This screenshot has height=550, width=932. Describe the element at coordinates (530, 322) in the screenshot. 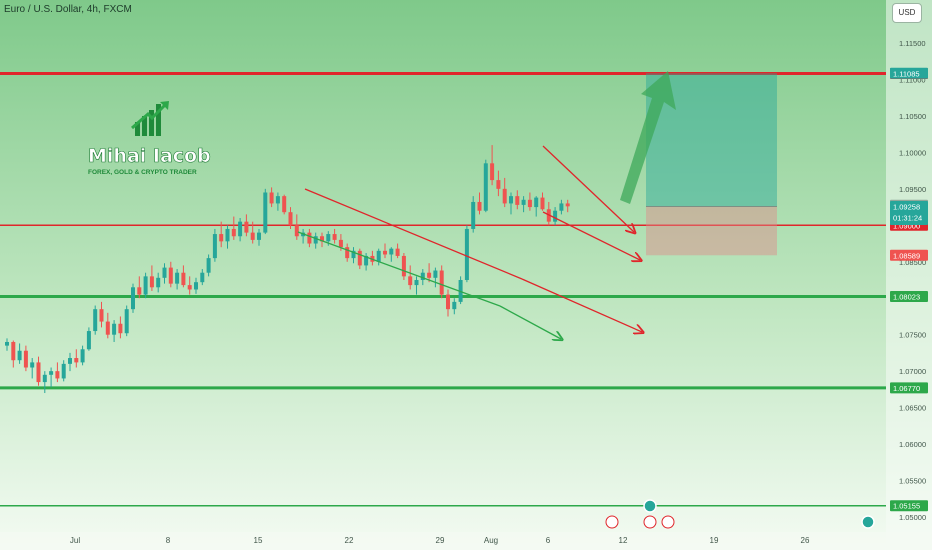

I see `channel-green-arrow` at that location.